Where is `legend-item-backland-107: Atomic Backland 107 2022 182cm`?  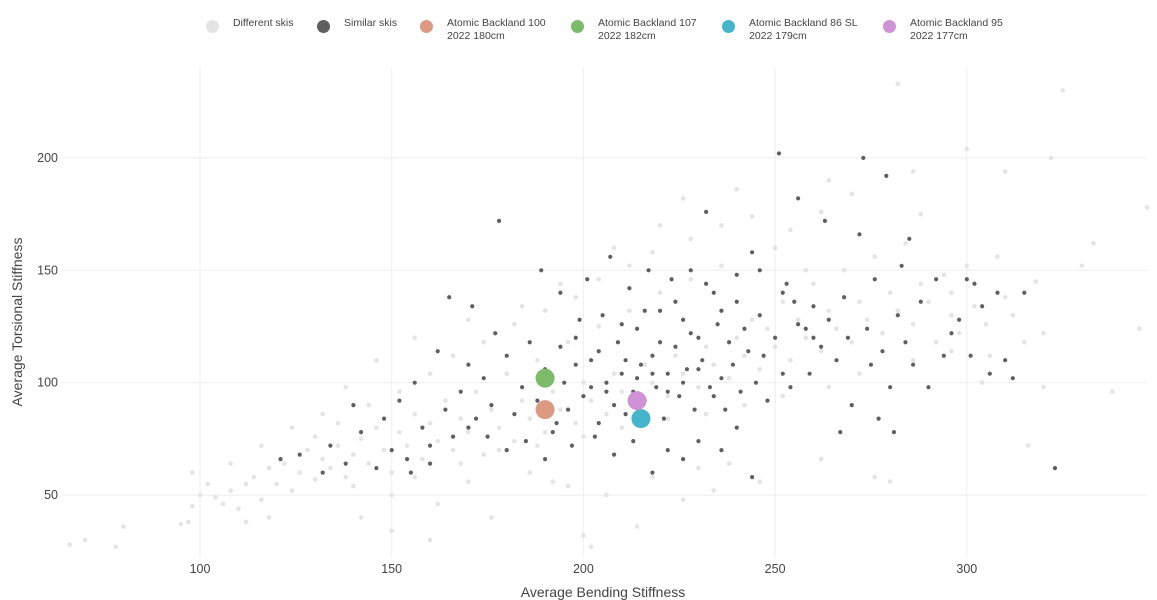 legend-item-backland-107: Atomic Backland 107 2022 182cm is located at coordinates (634, 30).